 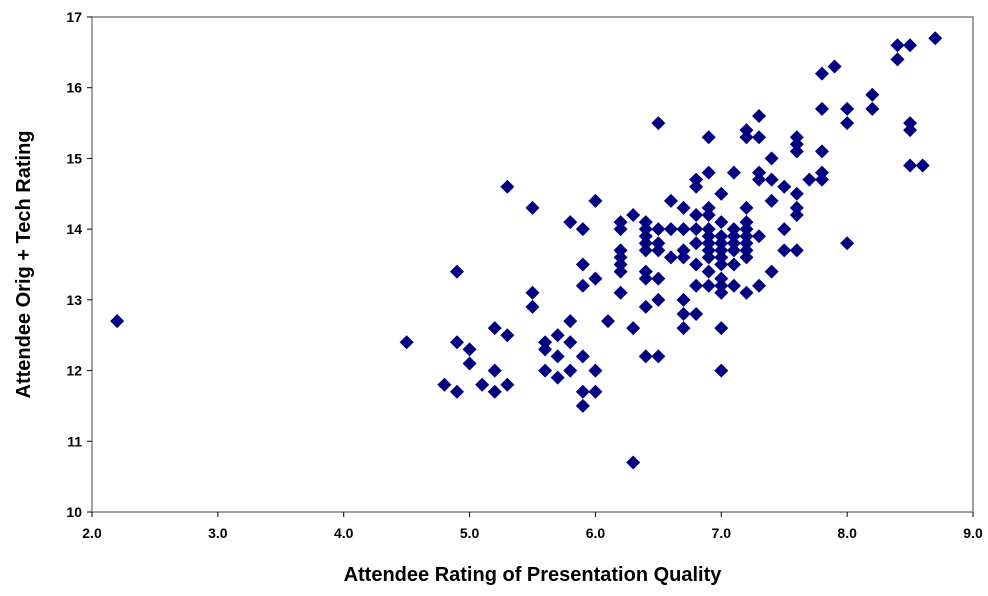 What do you see at coordinates (470, 533) in the screenshot?
I see `x-tick-label: 5.0` at bounding box center [470, 533].